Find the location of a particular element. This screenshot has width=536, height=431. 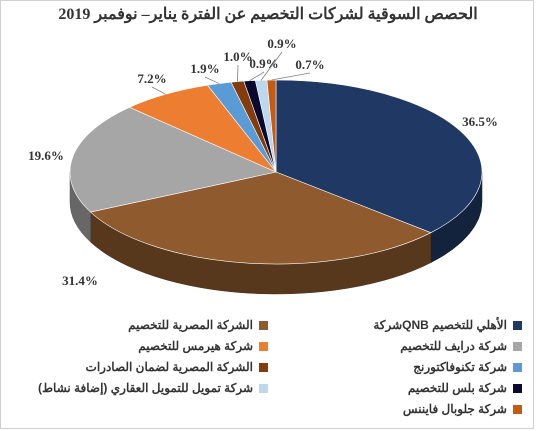

legend-item-3: شركة هيرمس للتخصيم is located at coordinates (203, 346).